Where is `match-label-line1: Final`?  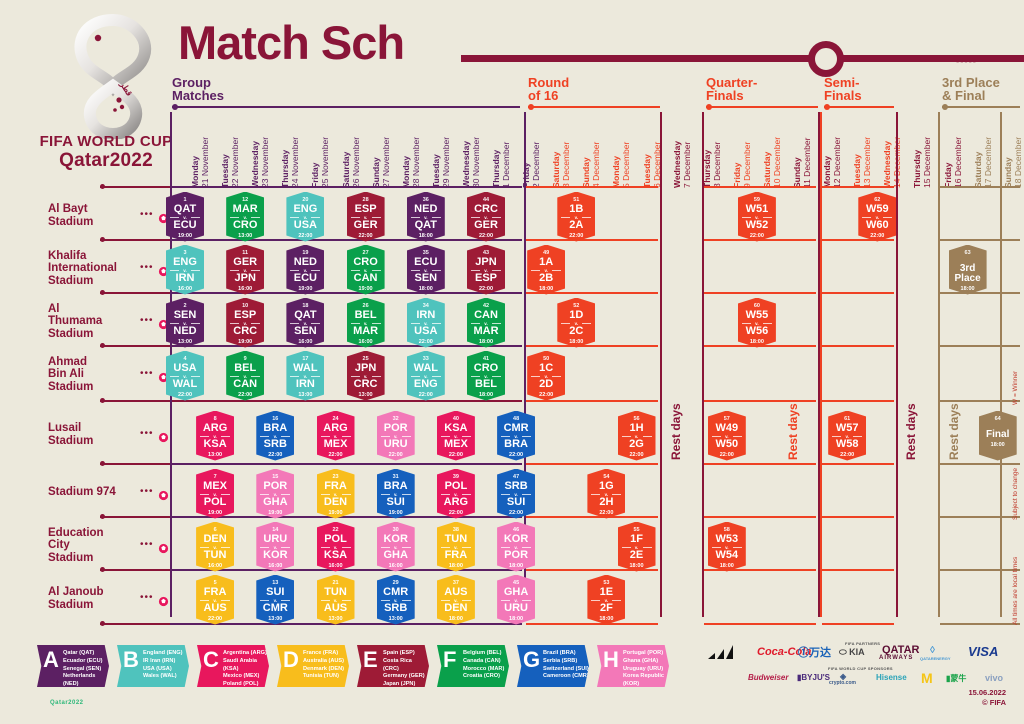 match-label-line1: Final is located at coordinates (998, 434).